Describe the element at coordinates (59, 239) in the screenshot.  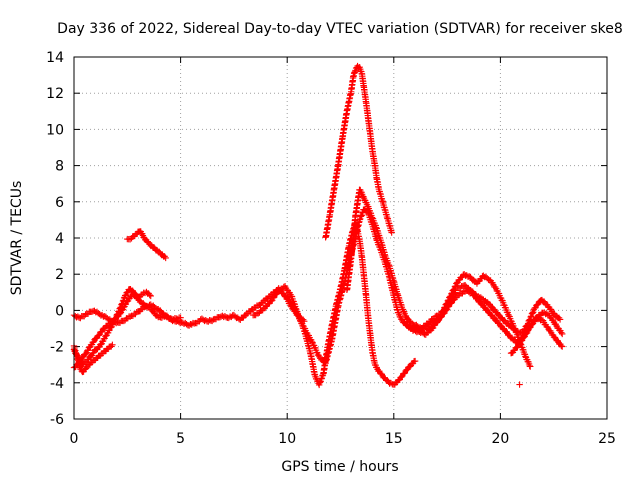
I see `y-tick-label: 4` at that location.